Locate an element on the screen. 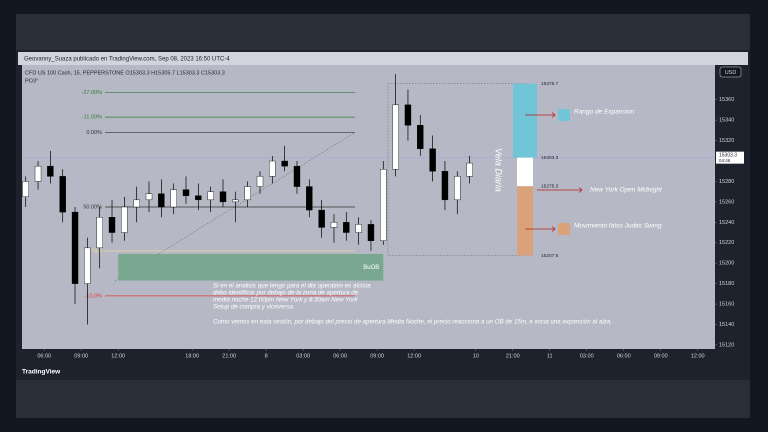 The height and width of the screenshot is (432, 768). y-tick-label: 15120 is located at coordinates (726, 345).